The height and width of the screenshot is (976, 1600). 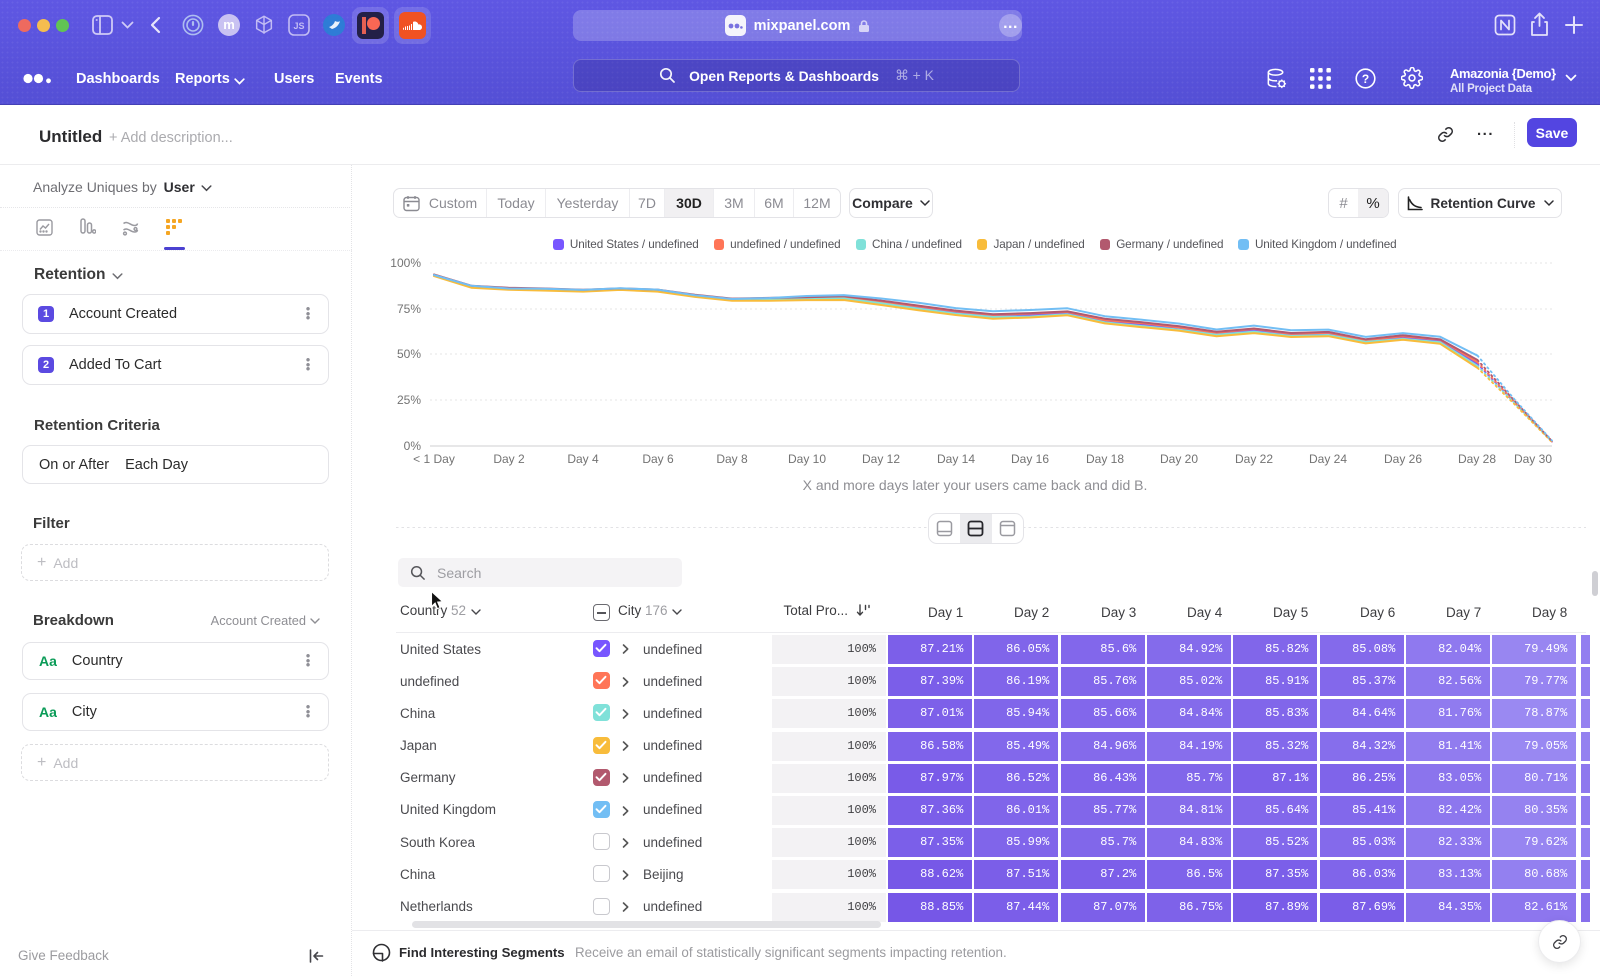 What do you see at coordinates (1477, 459) in the screenshot?
I see `svg-text: Day 28` at bounding box center [1477, 459].